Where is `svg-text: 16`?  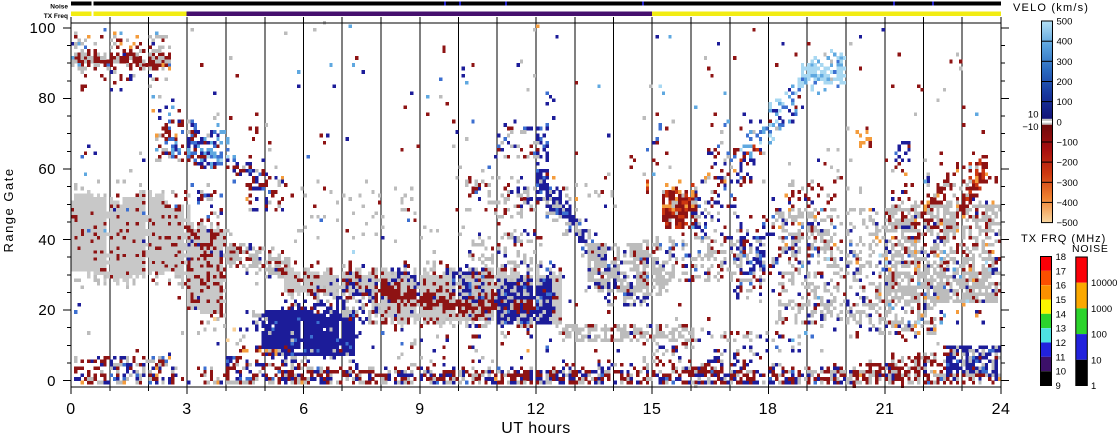 svg-text: 16 is located at coordinates (1061, 286).